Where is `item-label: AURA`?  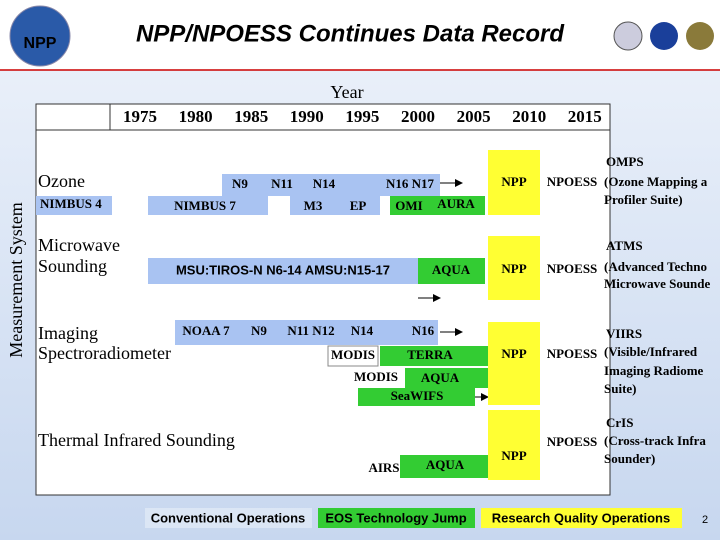
item-label: AURA is located at coordinates (456, 203).